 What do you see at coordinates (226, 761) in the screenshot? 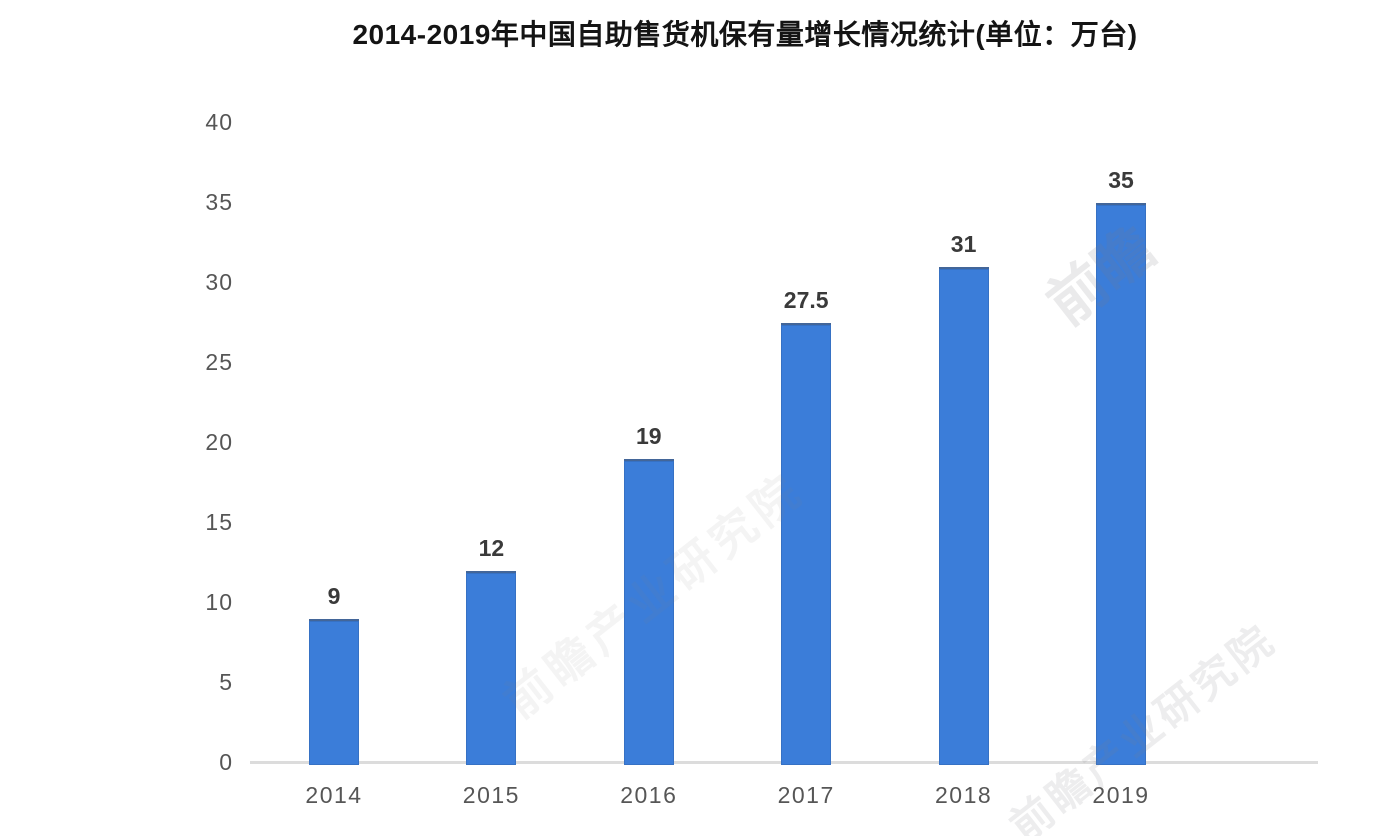
I see `y-tick-label: 0` at bounding box center [226, 761].